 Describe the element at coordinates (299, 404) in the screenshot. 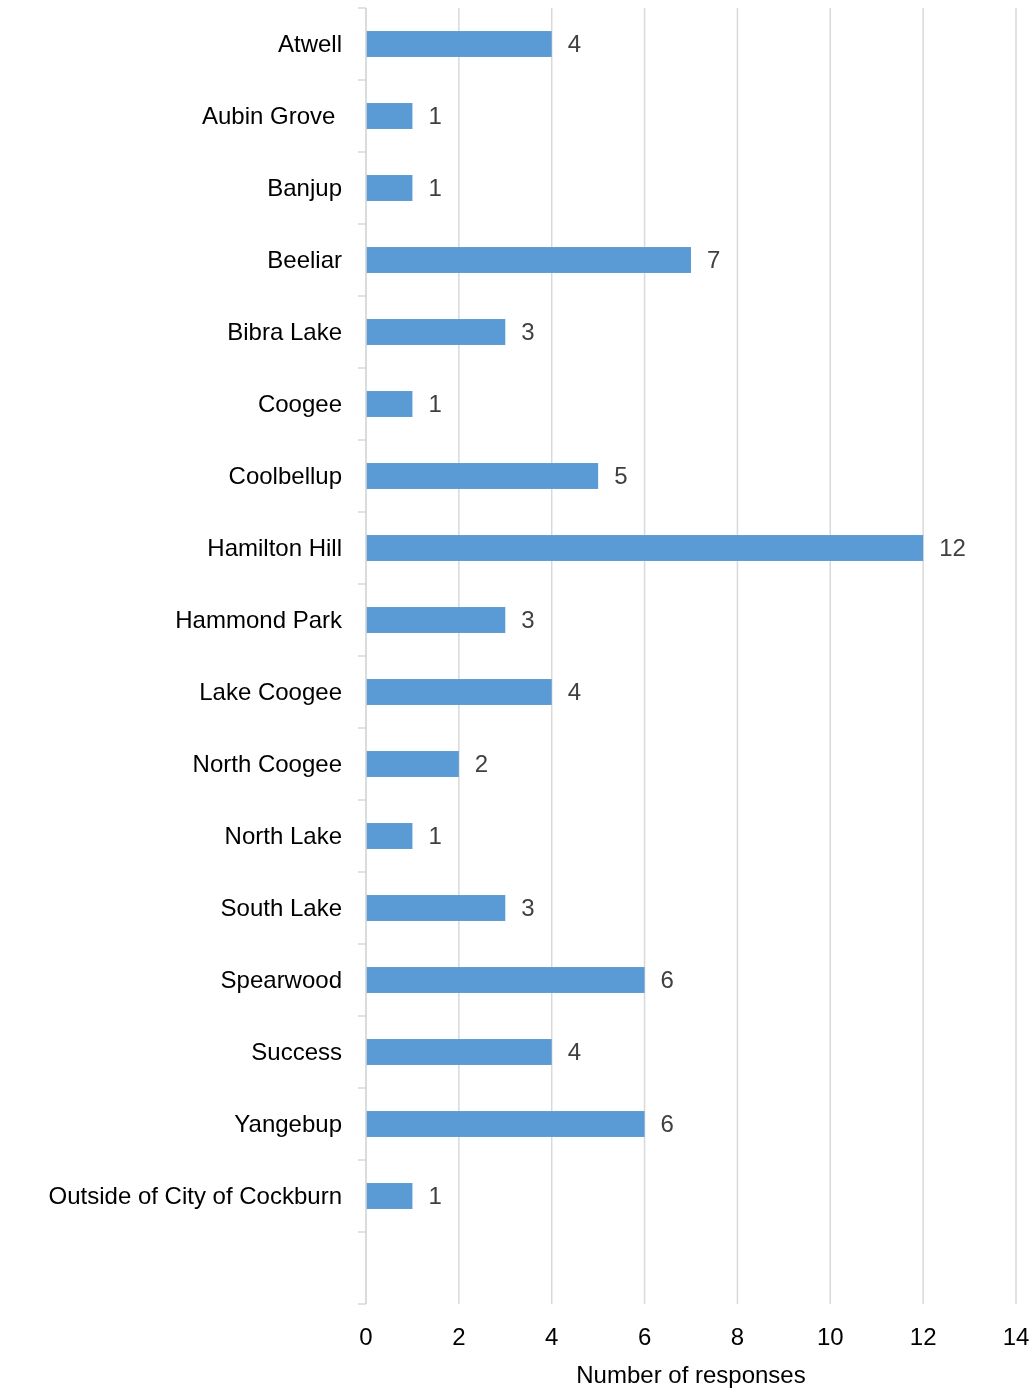

I see `y-tick-label: Coogee` at that location.